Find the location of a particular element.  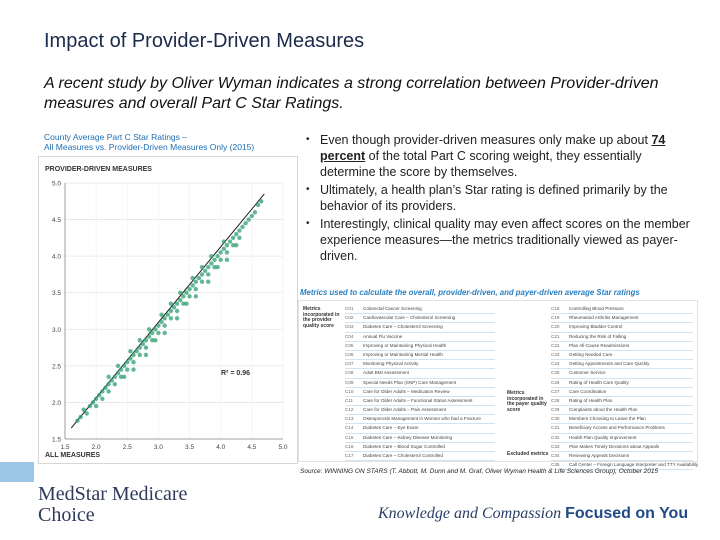

metric-label: Monitoring Physical Activity is located at coordinates (391, 364).